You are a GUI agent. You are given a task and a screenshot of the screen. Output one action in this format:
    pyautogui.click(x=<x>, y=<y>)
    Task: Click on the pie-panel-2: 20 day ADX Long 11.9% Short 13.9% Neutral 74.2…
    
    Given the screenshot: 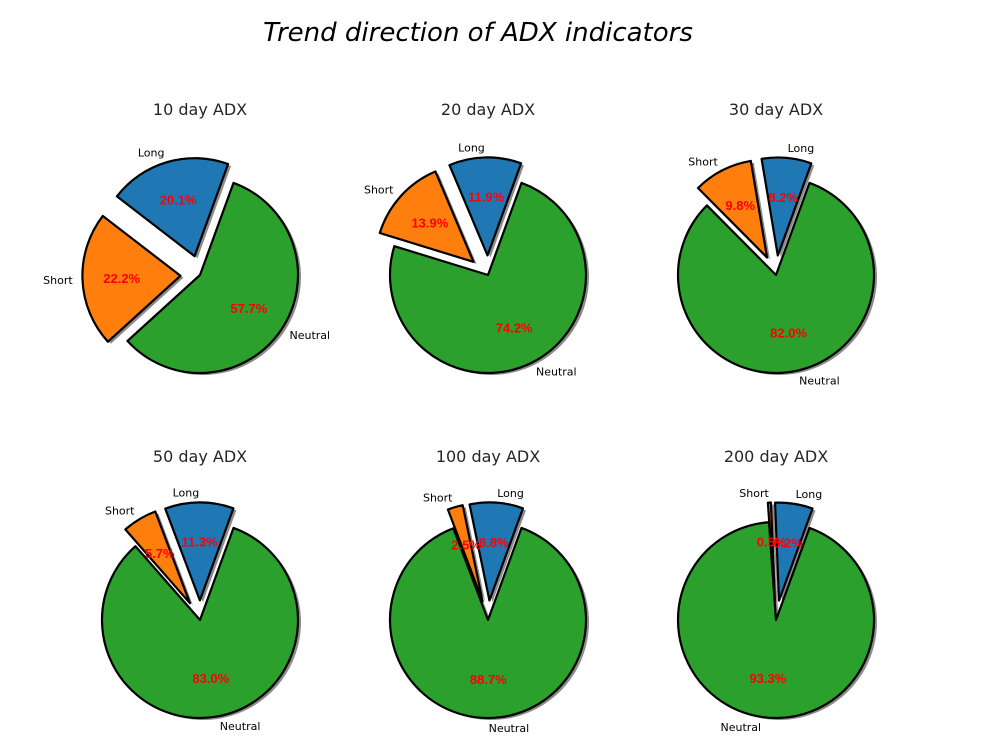 What is the action you would take?
    pyautogui.click(x=476, y=239)
    